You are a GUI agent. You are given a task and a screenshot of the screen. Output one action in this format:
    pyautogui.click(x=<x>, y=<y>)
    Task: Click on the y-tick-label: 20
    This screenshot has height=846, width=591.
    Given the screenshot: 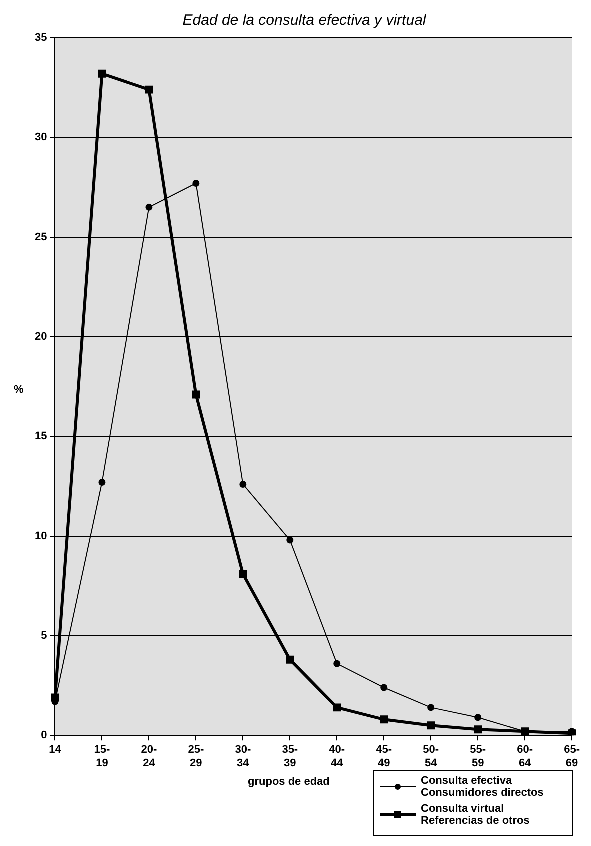 What is the action you would take?
    pyautogui.click(x=41, y=337)
    